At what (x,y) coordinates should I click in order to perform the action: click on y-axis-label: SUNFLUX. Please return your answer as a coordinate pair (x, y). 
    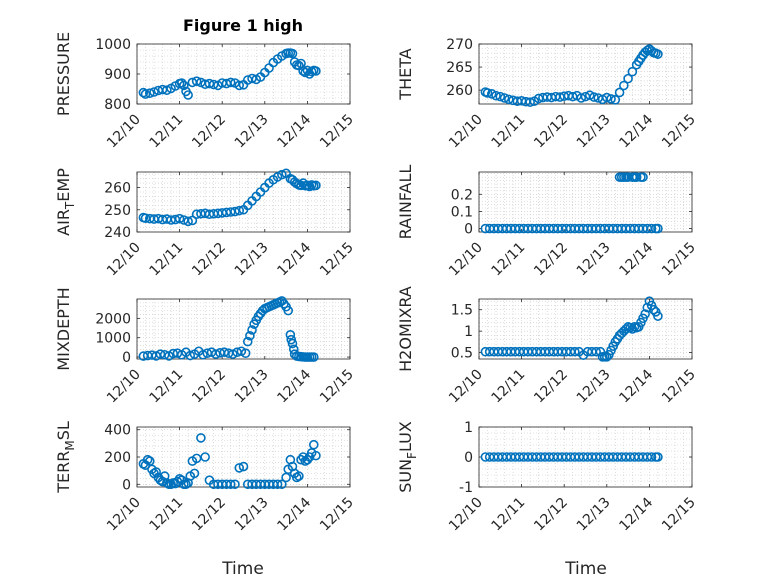
    Looking at the image, I should click on (407, 457).